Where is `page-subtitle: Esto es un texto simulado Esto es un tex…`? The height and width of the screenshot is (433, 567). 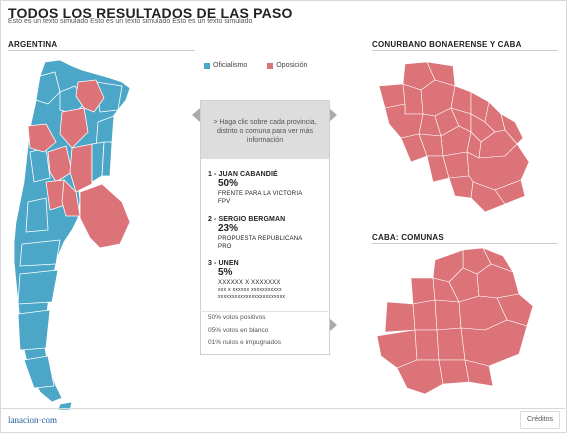 page-subtitle: Esto es un texto simulado Esto es un tex… is located at coordinates (130, 21).